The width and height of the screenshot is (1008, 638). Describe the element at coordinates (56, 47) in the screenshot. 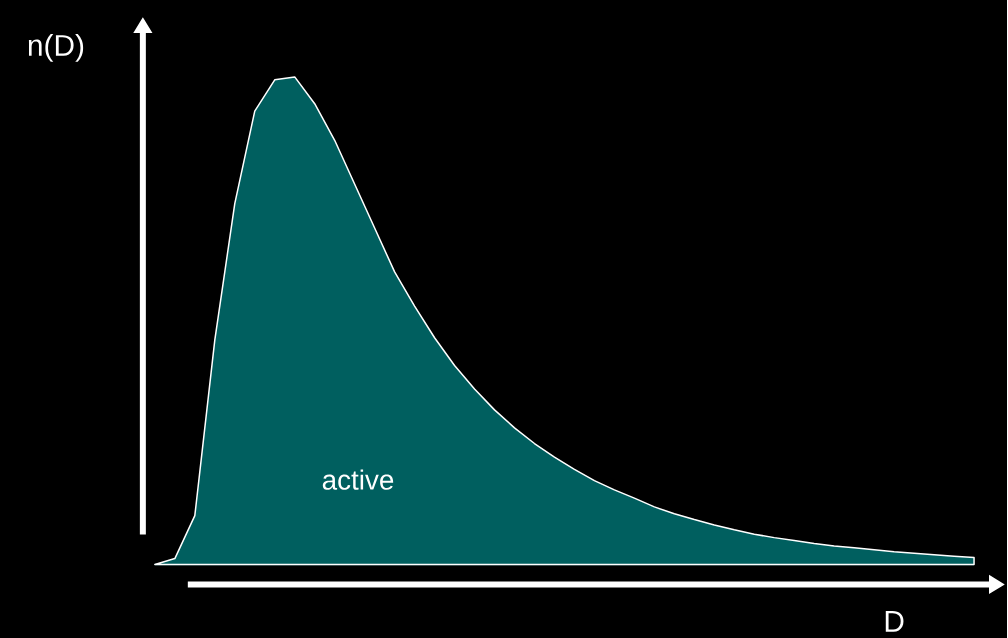

I see `y-axis-title: n(D)` at that location.